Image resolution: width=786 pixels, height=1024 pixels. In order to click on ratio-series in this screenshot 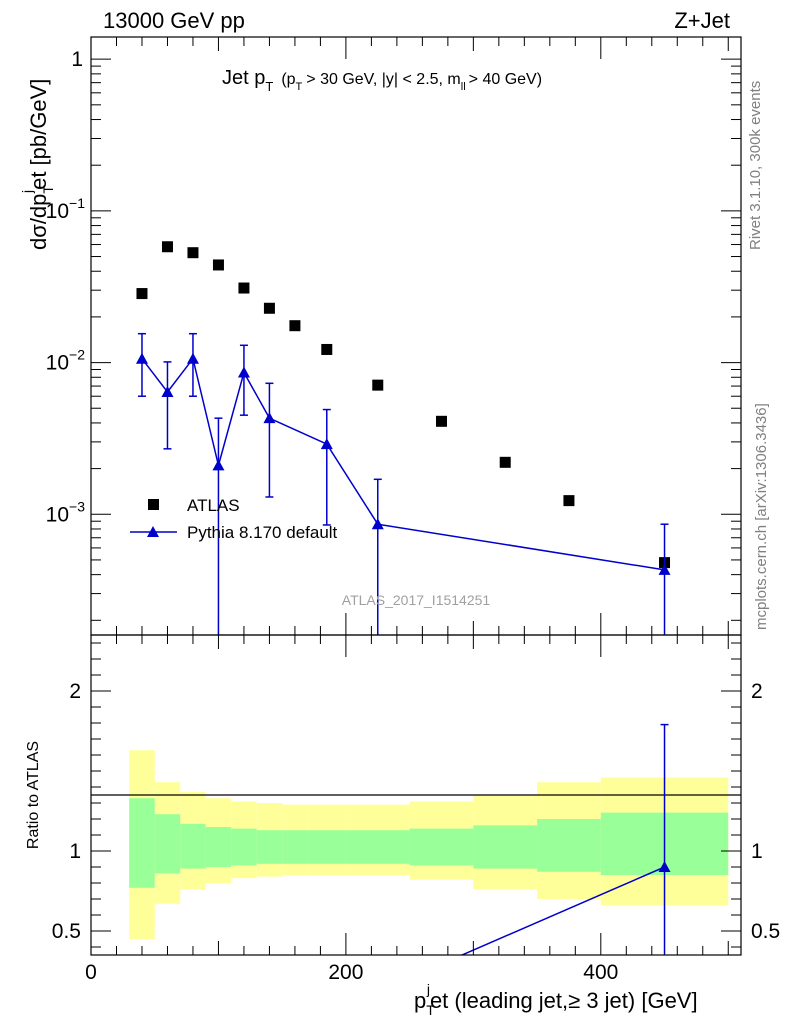, I will do `click(565, 839)`.